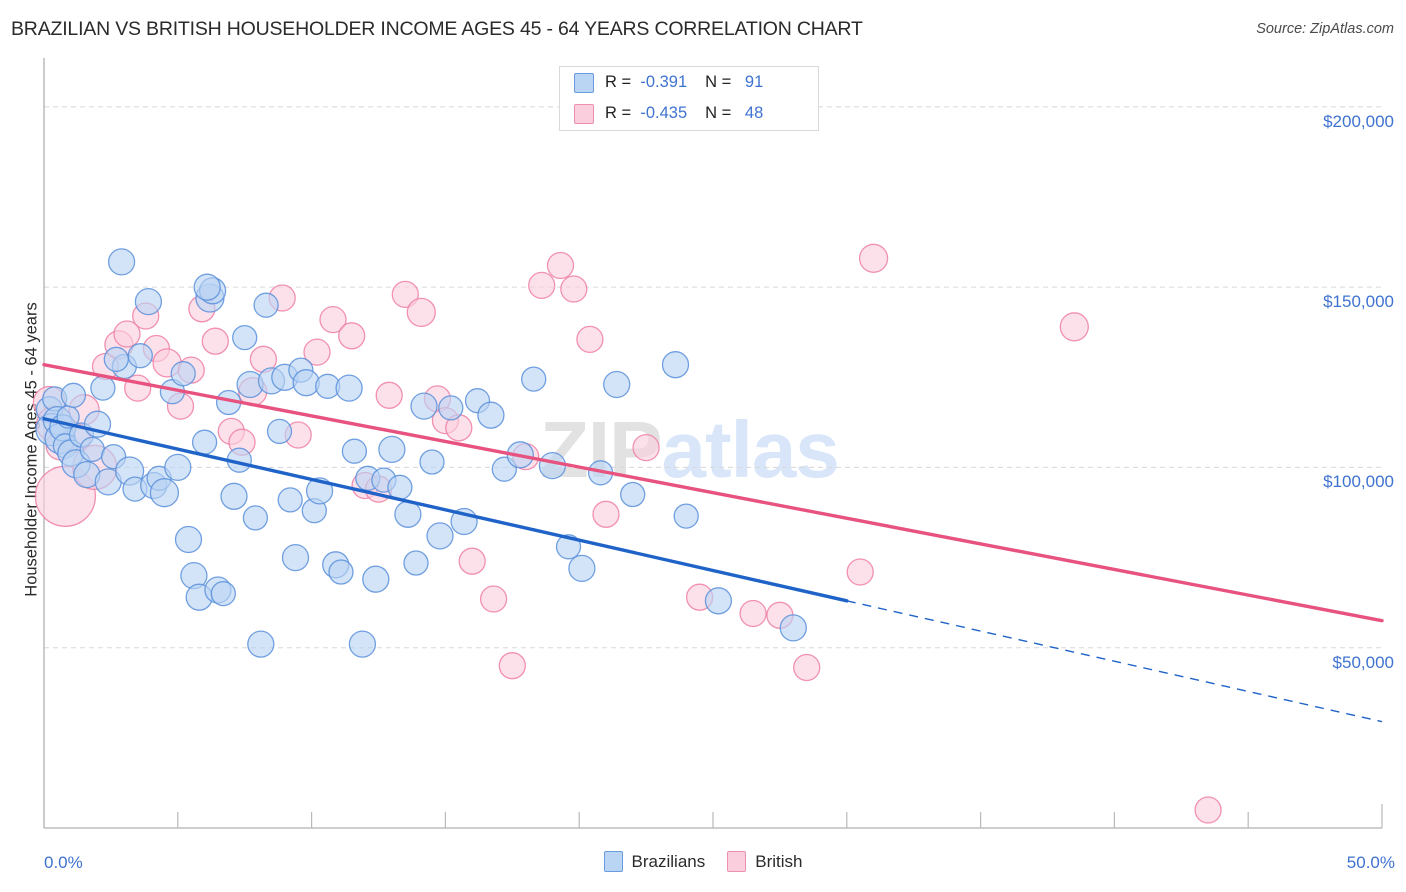  I want to click on legend-n-label-british: N =, so click(718, 113).